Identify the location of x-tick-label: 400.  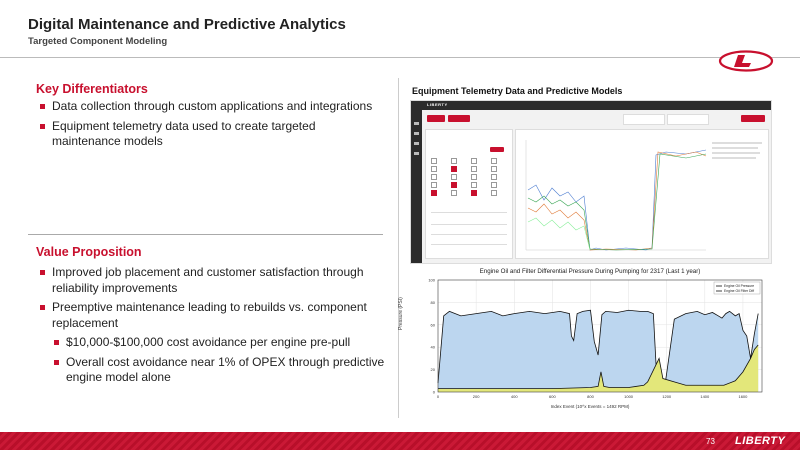
(514, 396).